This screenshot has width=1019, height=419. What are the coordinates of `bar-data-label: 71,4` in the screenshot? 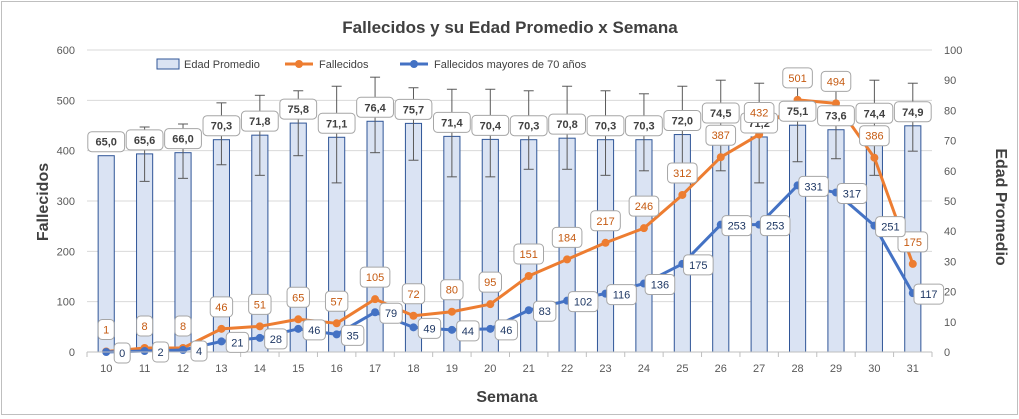 It's located at (451, 122).